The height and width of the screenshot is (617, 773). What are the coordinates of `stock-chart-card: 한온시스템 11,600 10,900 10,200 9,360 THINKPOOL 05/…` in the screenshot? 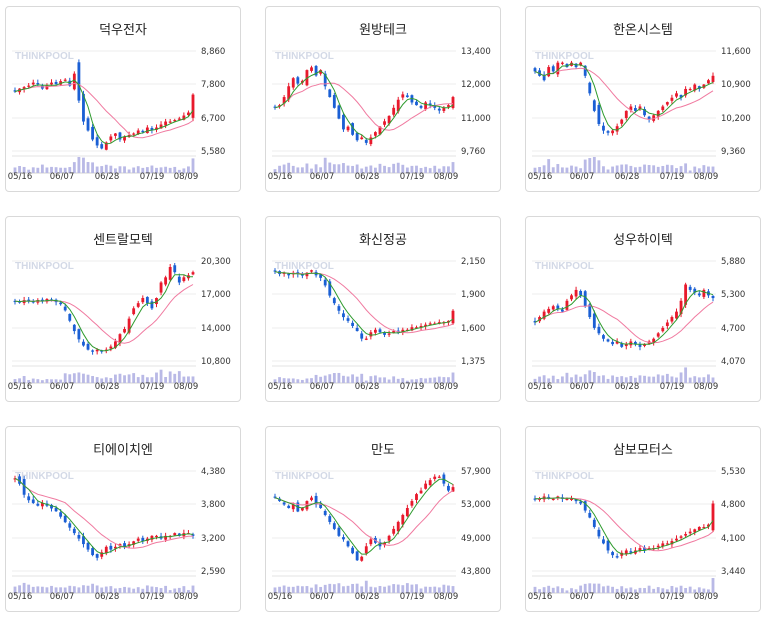 It's located at (643, 99).